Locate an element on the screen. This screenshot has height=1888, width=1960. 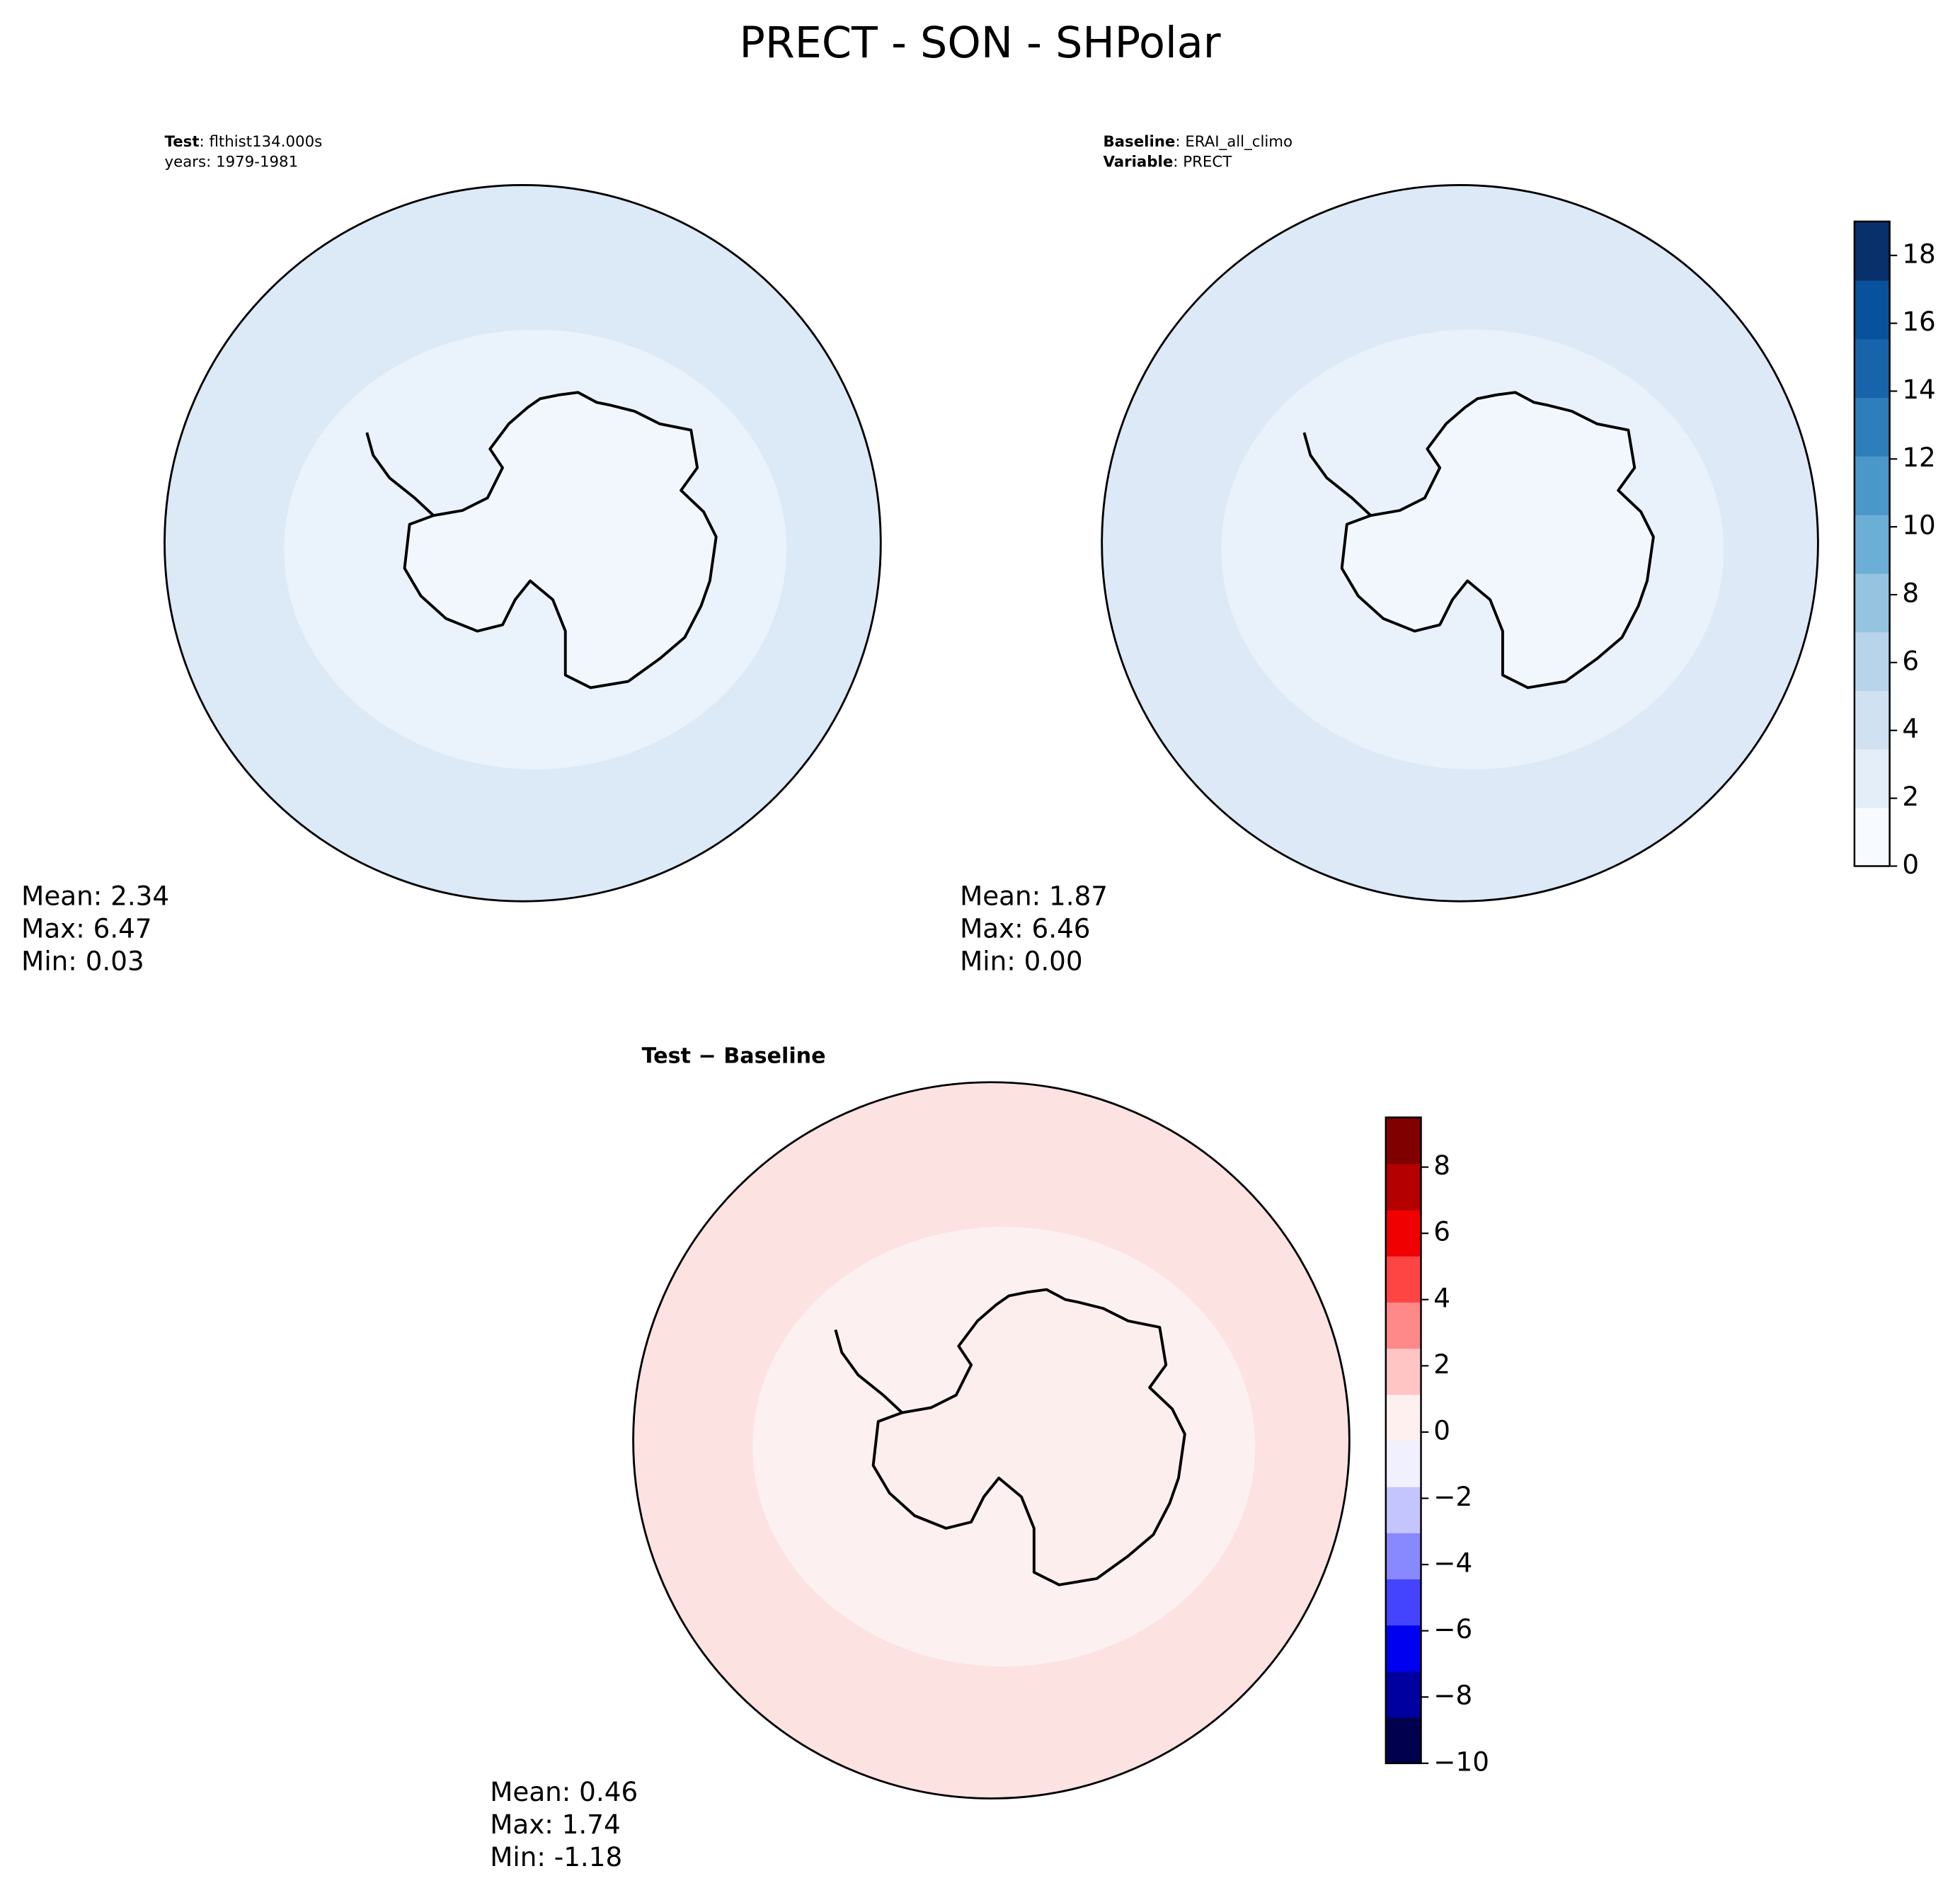
panel-header: Variable: PRECT is located at coordinates (1167, 162).